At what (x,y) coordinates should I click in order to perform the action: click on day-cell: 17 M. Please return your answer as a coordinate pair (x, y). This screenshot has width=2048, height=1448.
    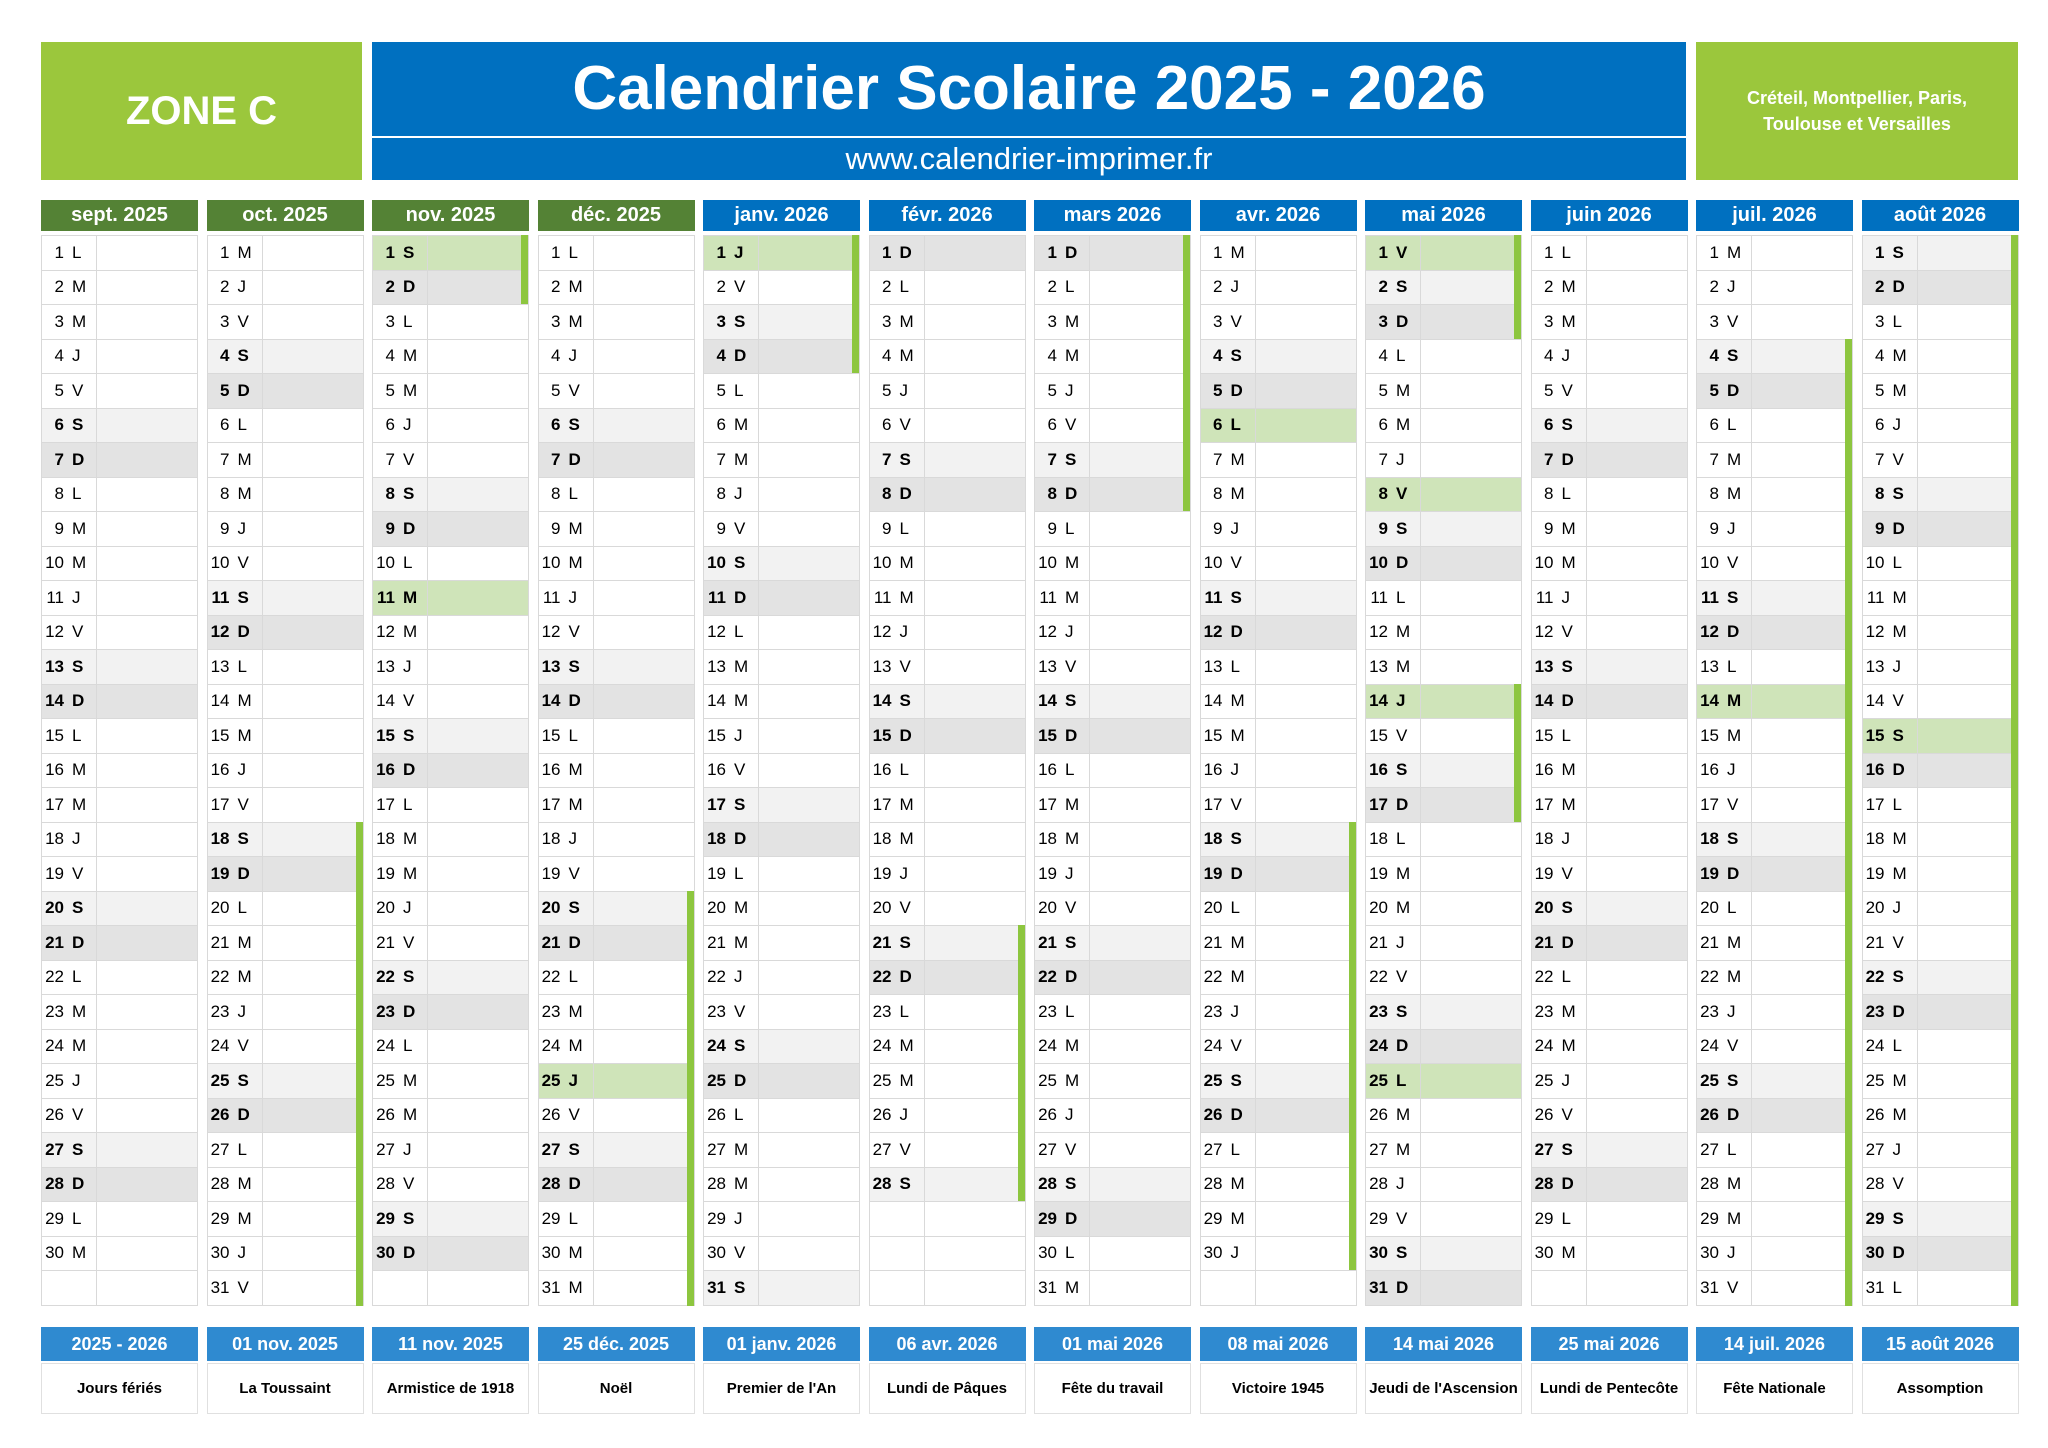
    Looking at the image, I should click on (947, 805).